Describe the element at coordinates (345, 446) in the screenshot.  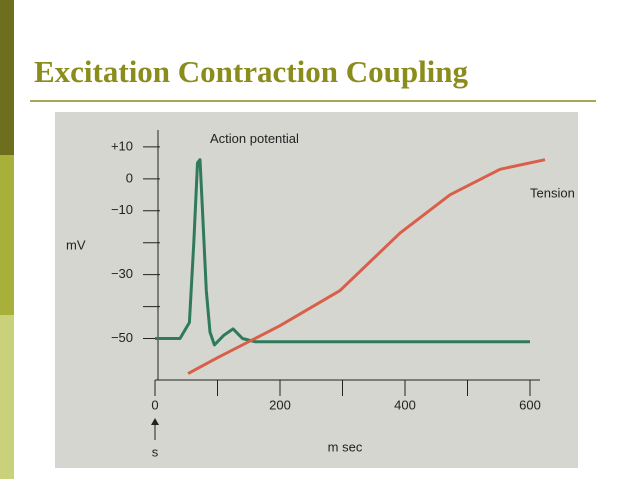
I see `x-axis-label: m sec` at that location.